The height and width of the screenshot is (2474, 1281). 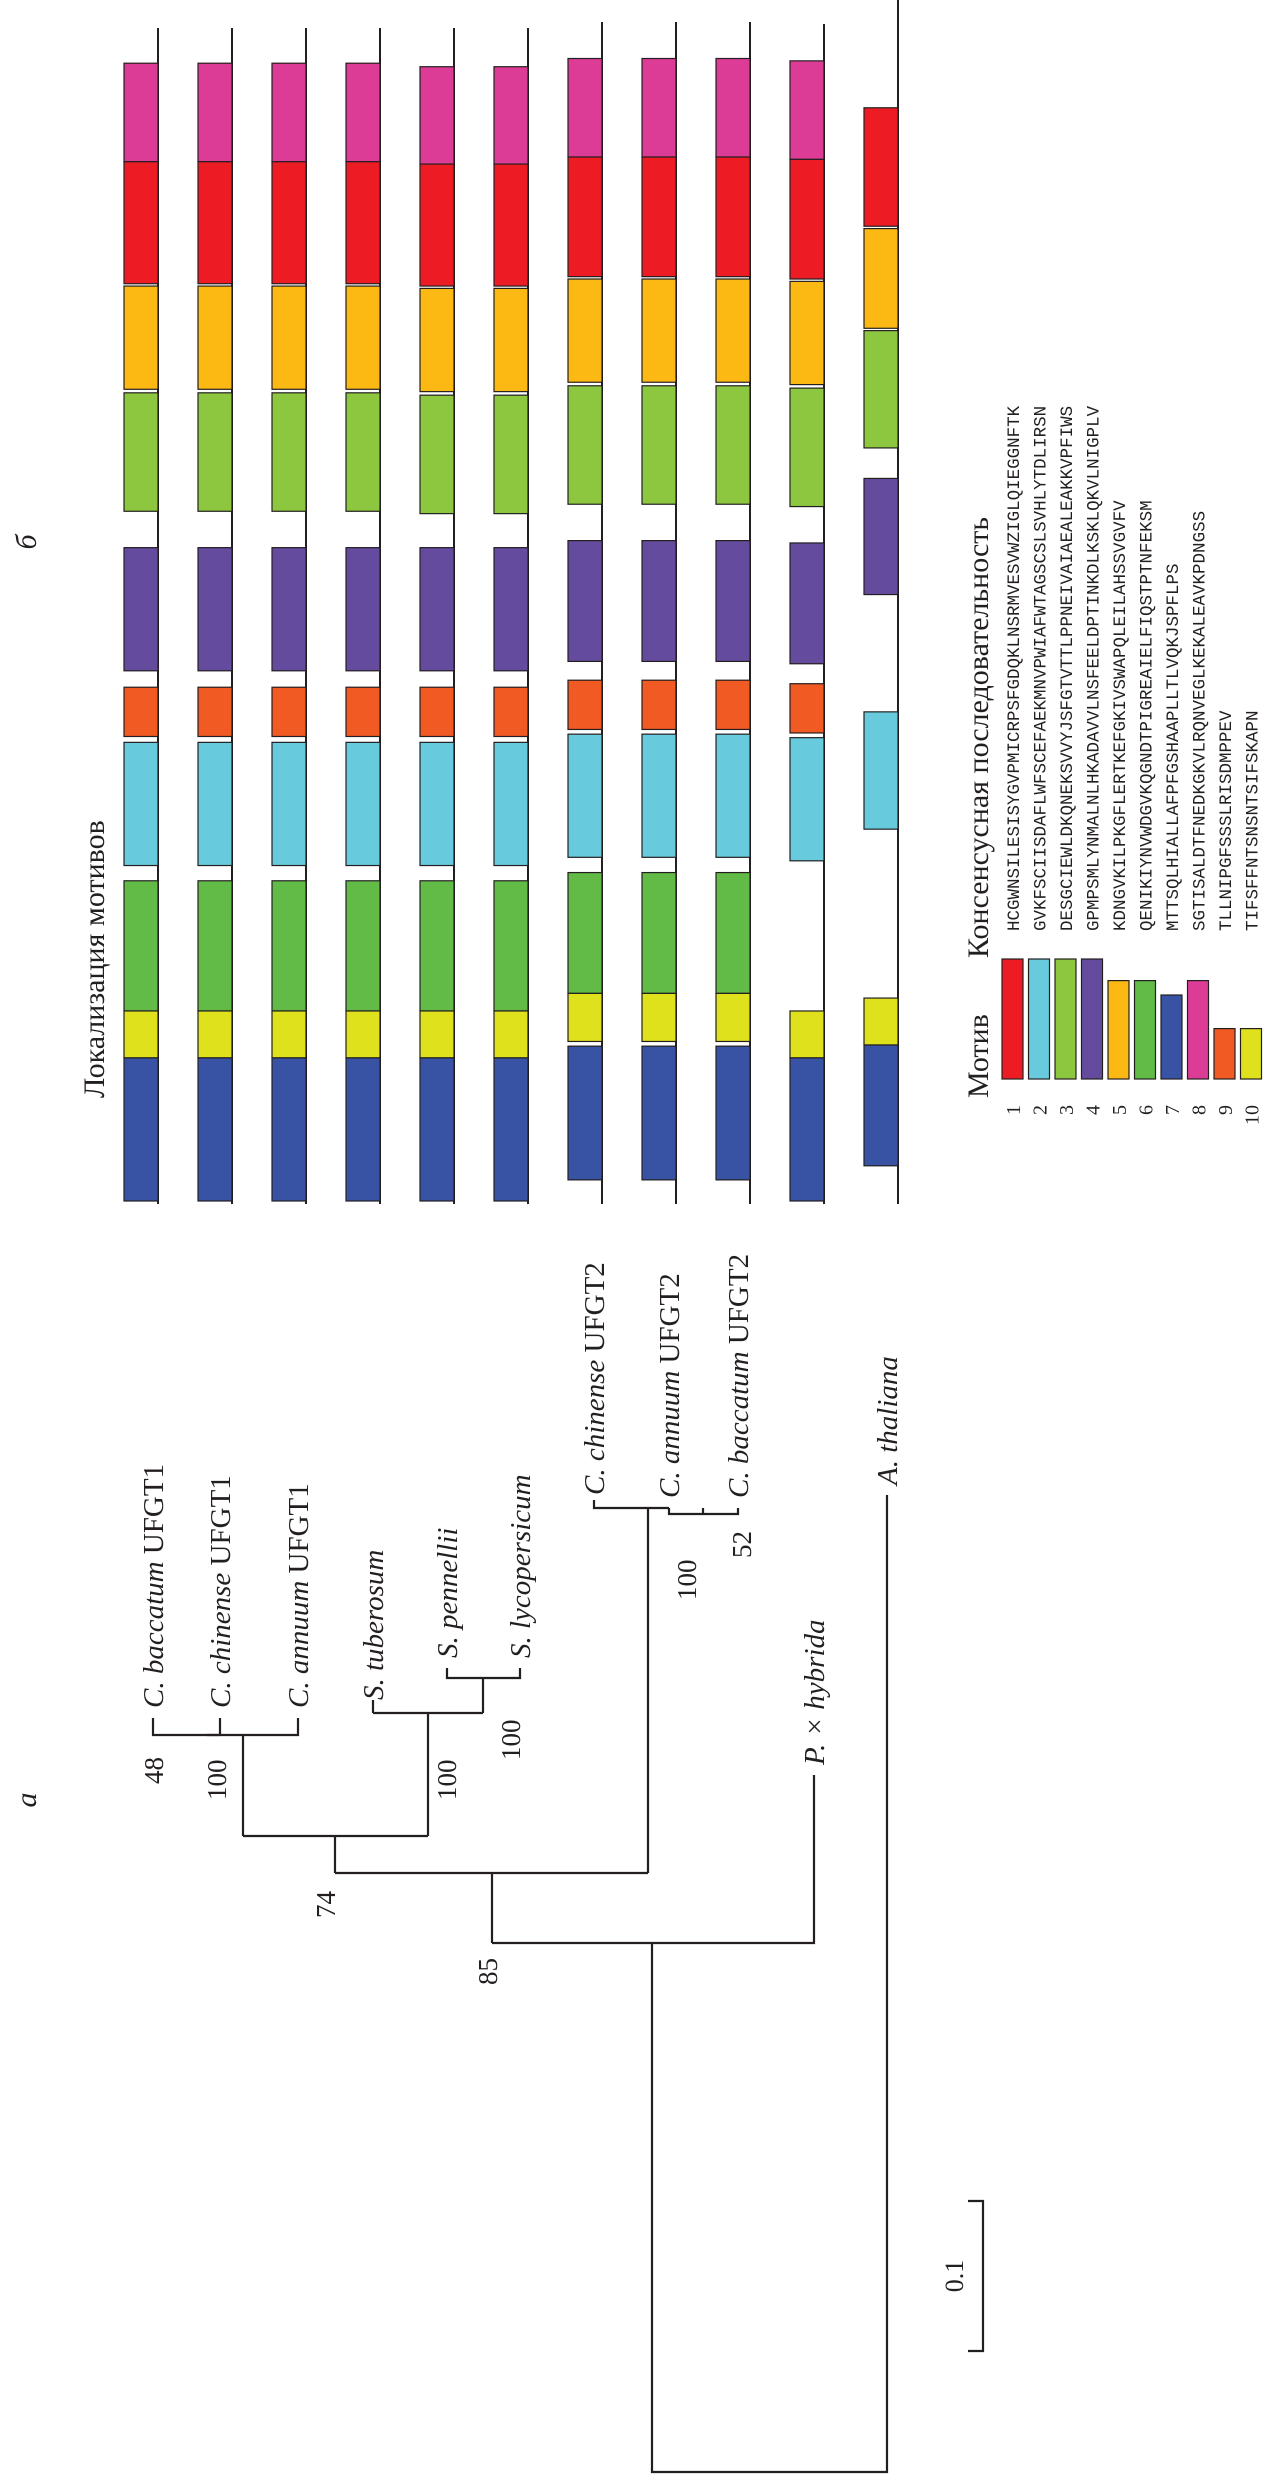 What do you see at coordinates (978, 737) in the screenshot?
I see `legend-col-sequence: Консенсусная последовательность` at bounding box center [978, 737].